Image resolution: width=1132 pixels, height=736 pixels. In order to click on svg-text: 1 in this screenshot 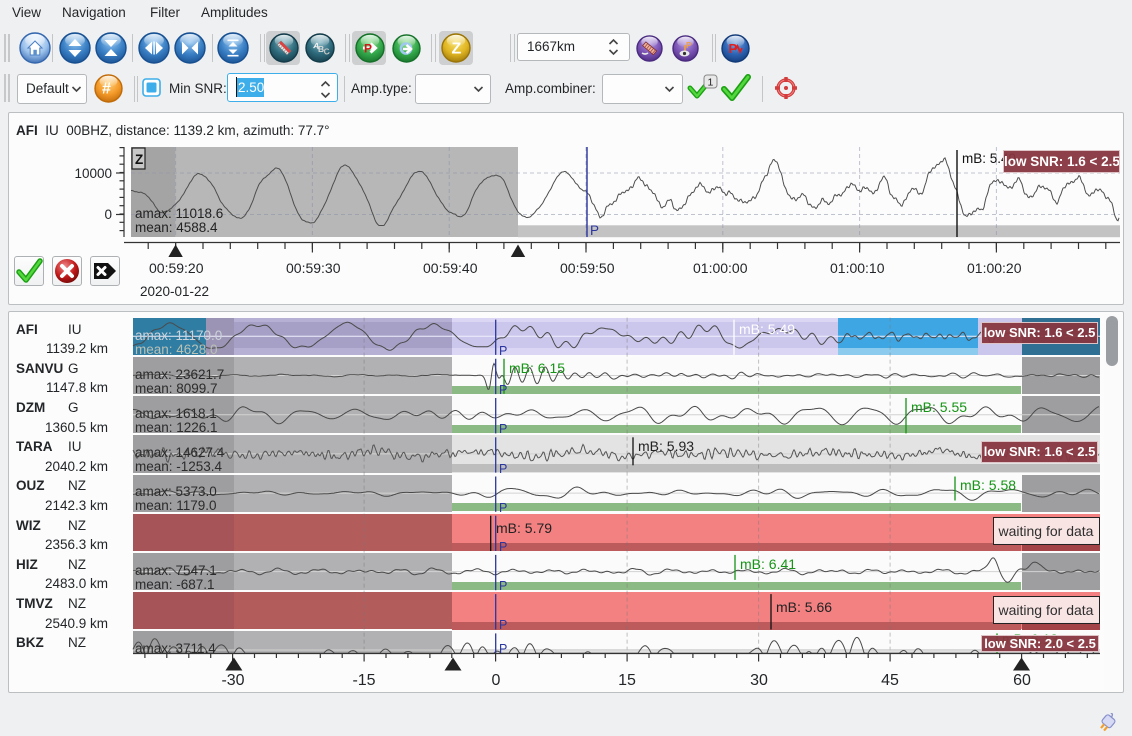, I will do `click(711, 83)`.